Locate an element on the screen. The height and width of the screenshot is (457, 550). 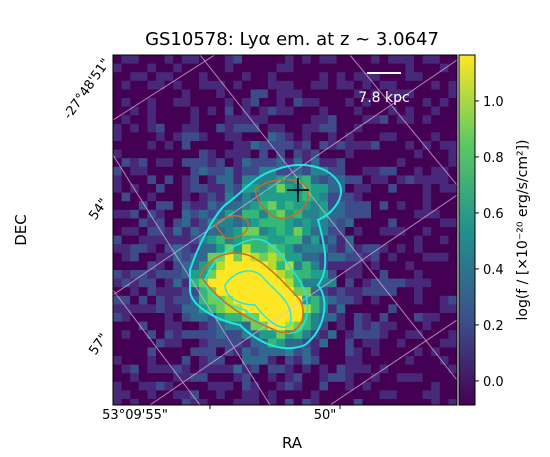
colorbar-tick-label: 0.8 is located at coordinates (493, 158).